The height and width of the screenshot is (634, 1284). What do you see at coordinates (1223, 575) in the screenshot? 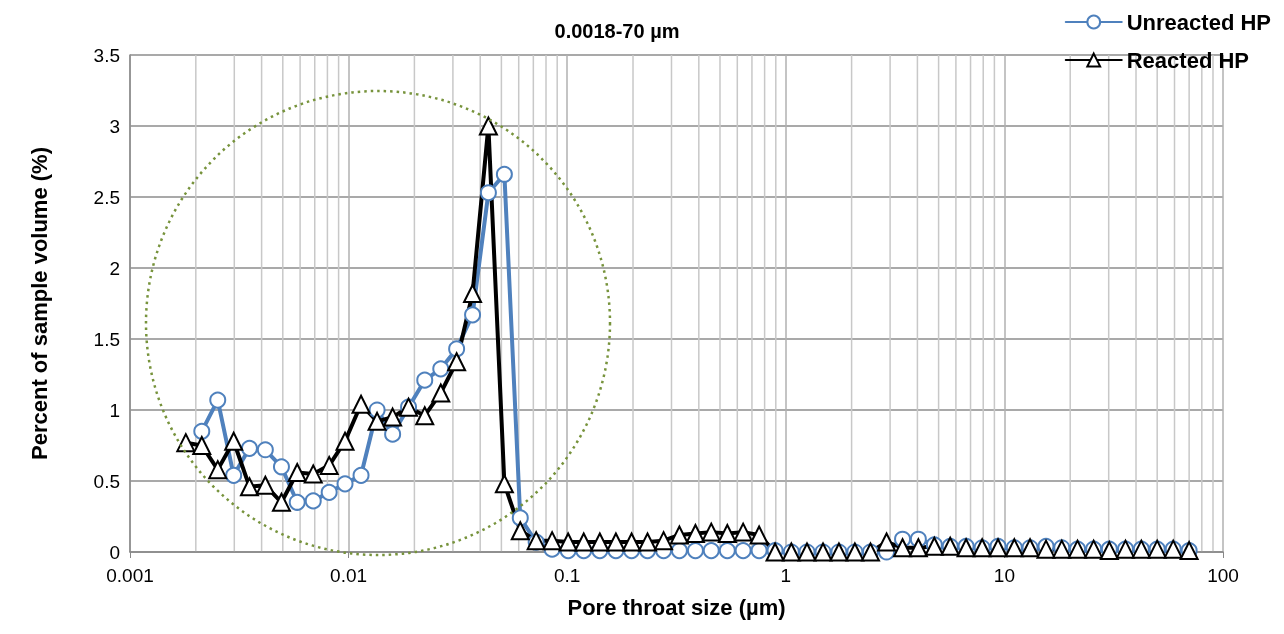
I see `x-tick-label: 100` at bounding box center [1223, 575].